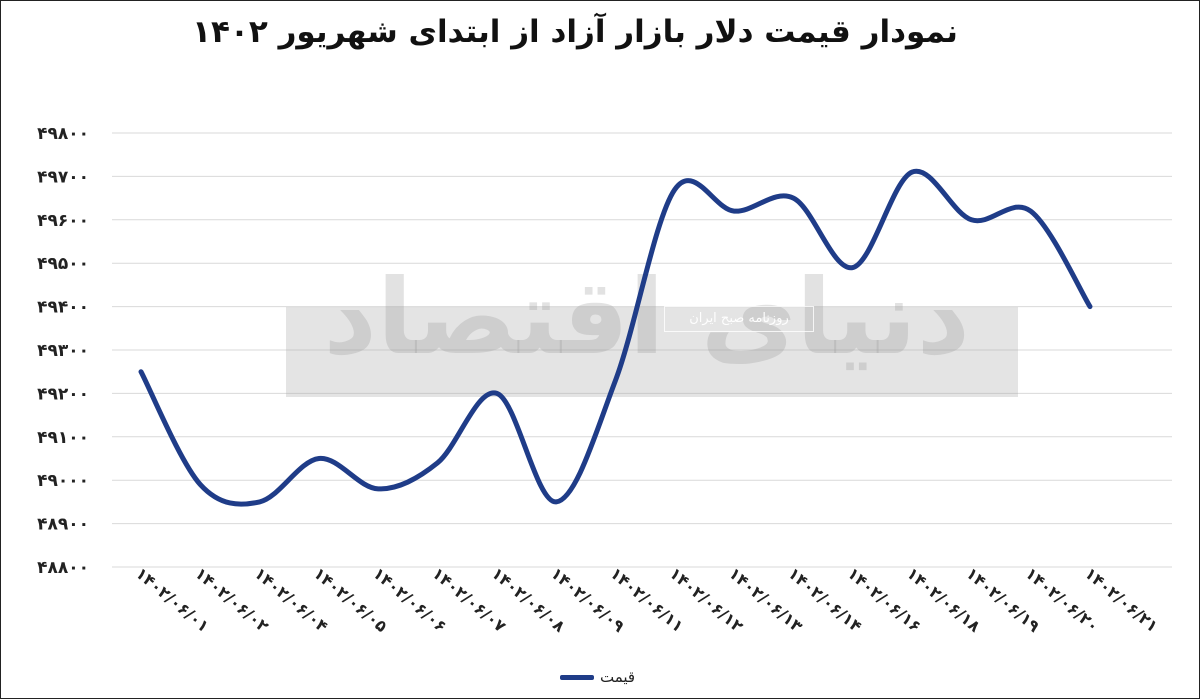  I want to click on y-tick-label: ۴۸۹۰۰, so click(63, 525).